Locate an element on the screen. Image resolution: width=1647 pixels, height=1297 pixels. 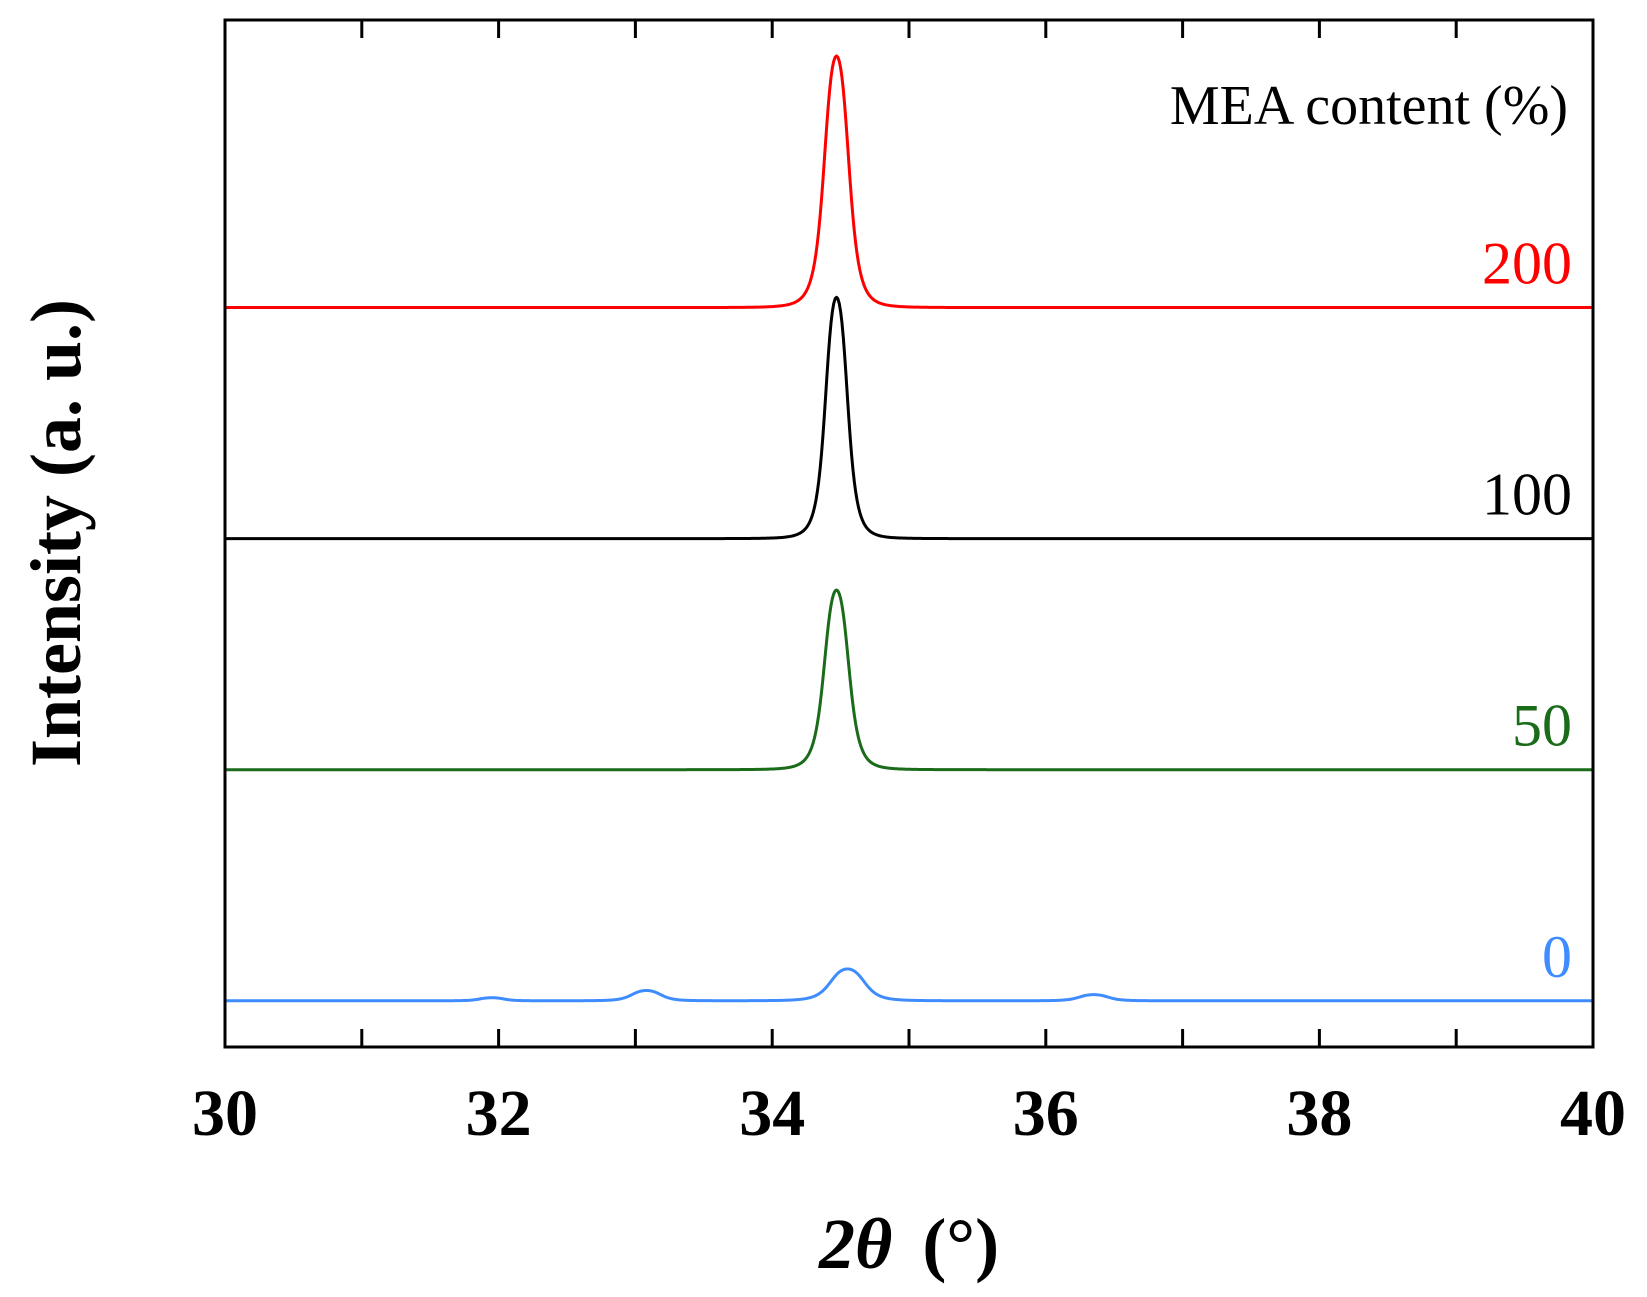
x-tick-labels: 30 32 34 36 38 40 is located at coordinates (909, 1113).